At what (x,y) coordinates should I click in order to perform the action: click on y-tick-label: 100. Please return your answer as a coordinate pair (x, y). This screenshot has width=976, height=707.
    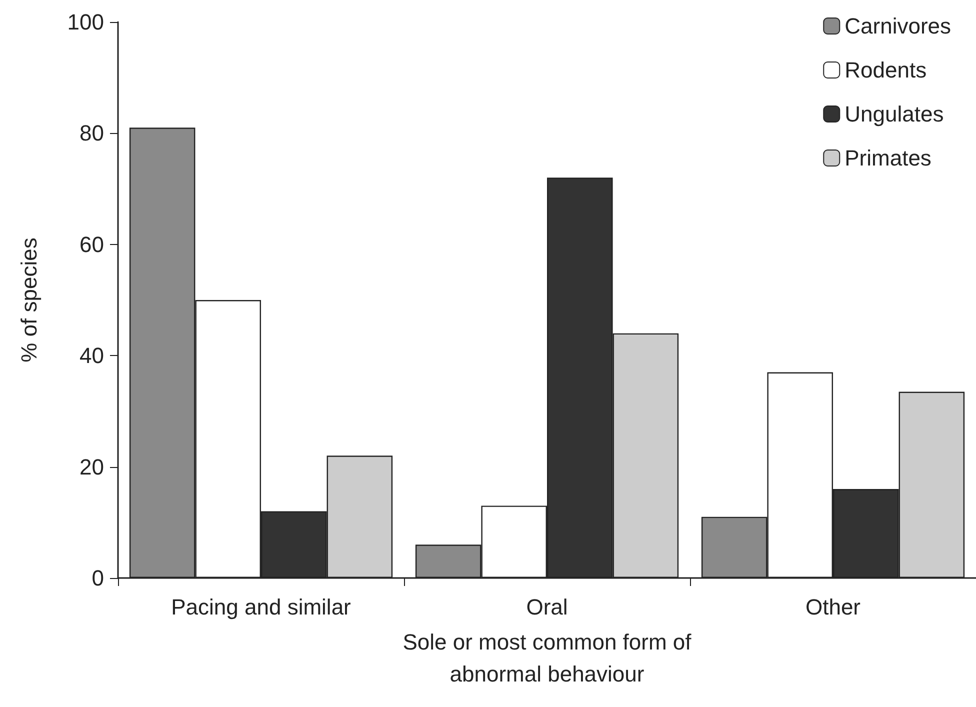
    Looking at the image, I should click on (85, 22).